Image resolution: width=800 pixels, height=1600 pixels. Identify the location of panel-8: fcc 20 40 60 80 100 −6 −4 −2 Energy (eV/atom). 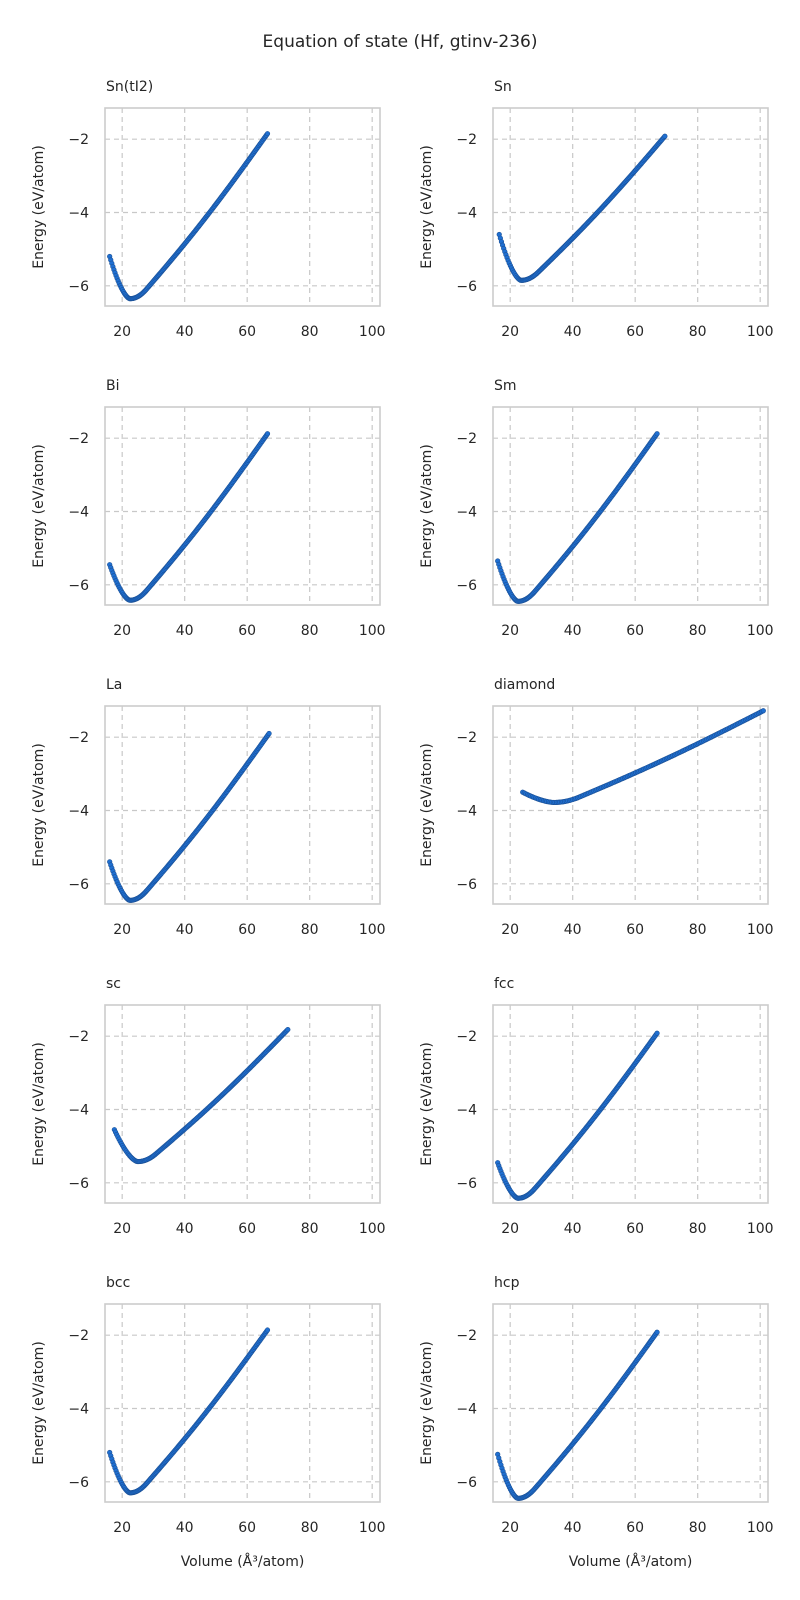
(596, 1106).